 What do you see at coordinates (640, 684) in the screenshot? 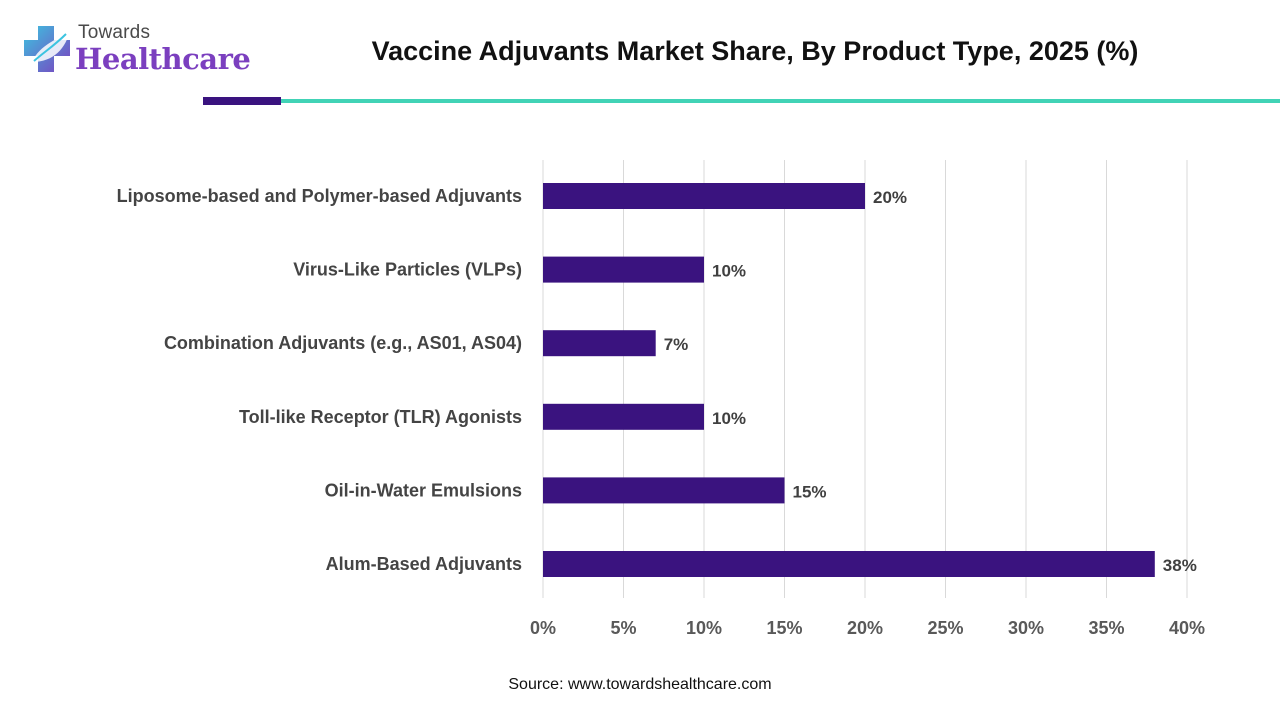
I see `source-note: Source: www.towardshealthcare.com` at bounding box center [640, 684].